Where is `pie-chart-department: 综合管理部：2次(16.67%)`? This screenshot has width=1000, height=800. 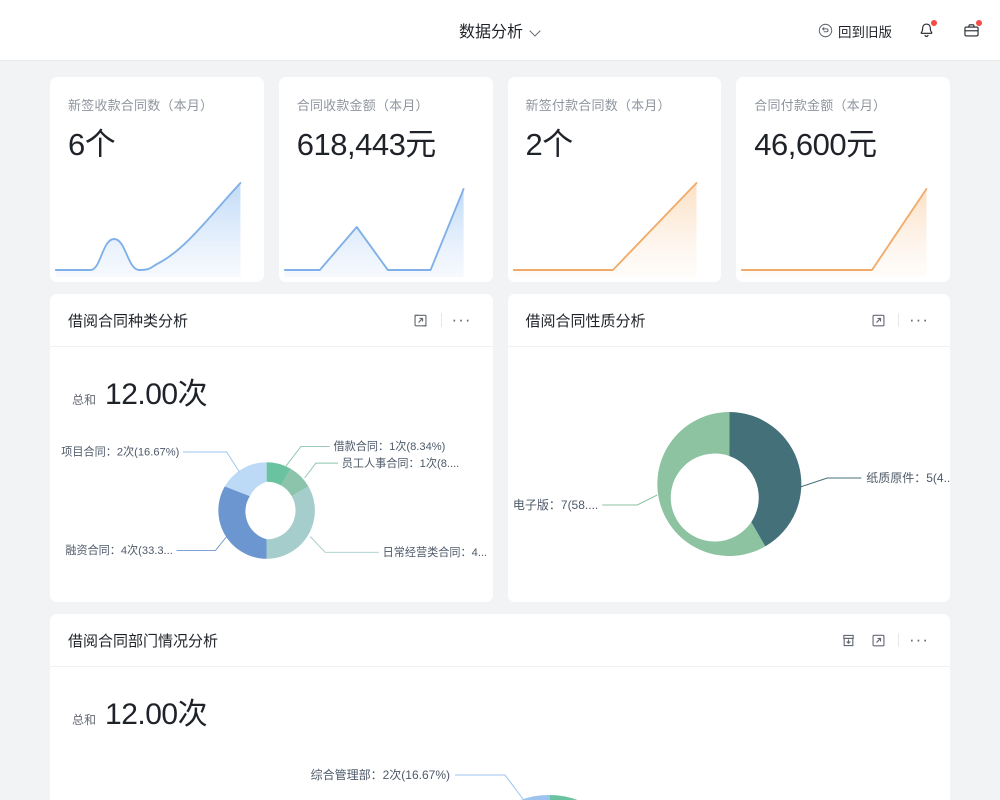
pie-chart-department: 综合管理部：2次(16.67%) is located at coordinates (500, 766).